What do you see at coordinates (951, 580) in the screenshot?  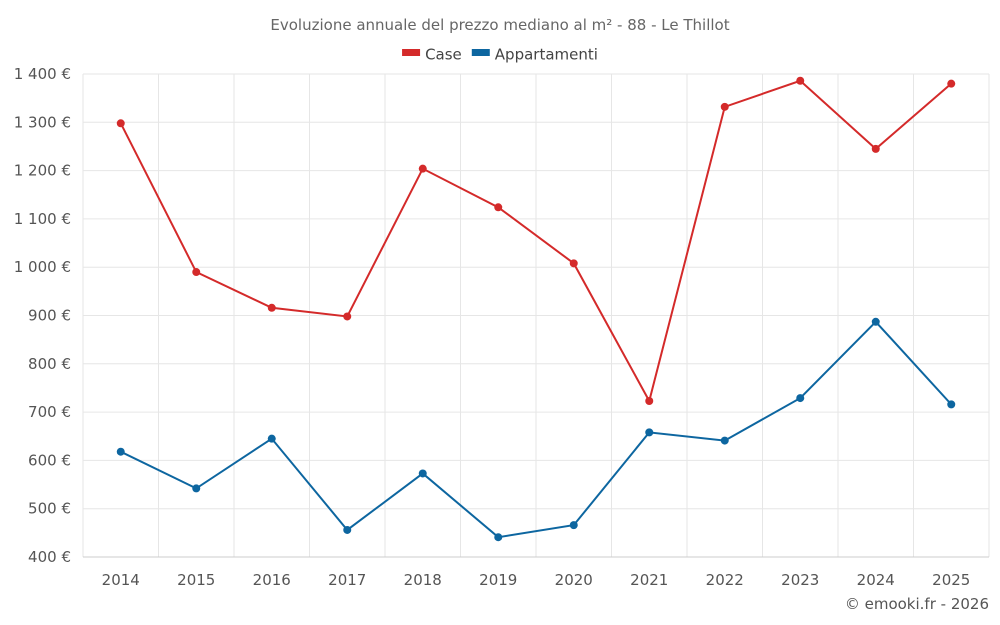 I see `x-tick-label: 2025` at bounding box center [951, 580].